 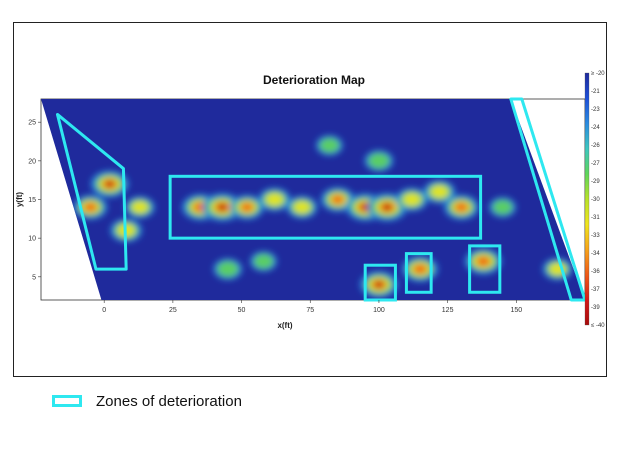 What do you see at coordinates (32, 161) in the screenshot?
I see `y-tick-label: 20` at bounding box center [32, 161].